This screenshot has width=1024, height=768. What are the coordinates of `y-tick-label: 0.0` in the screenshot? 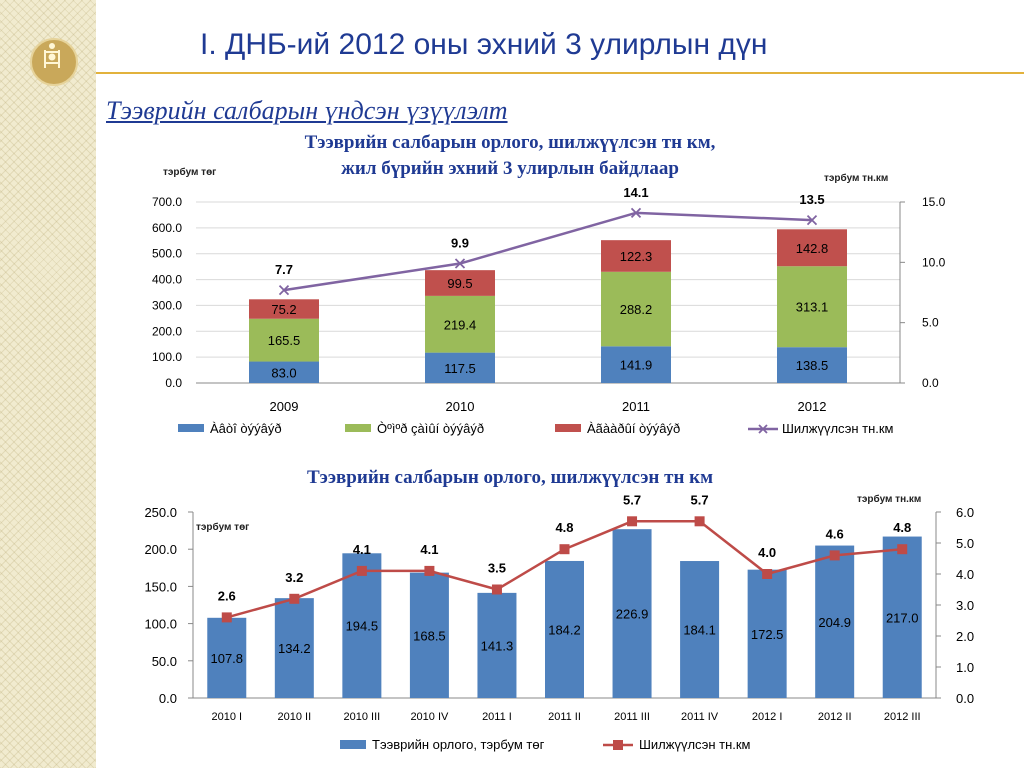 It's located at (173, 383).